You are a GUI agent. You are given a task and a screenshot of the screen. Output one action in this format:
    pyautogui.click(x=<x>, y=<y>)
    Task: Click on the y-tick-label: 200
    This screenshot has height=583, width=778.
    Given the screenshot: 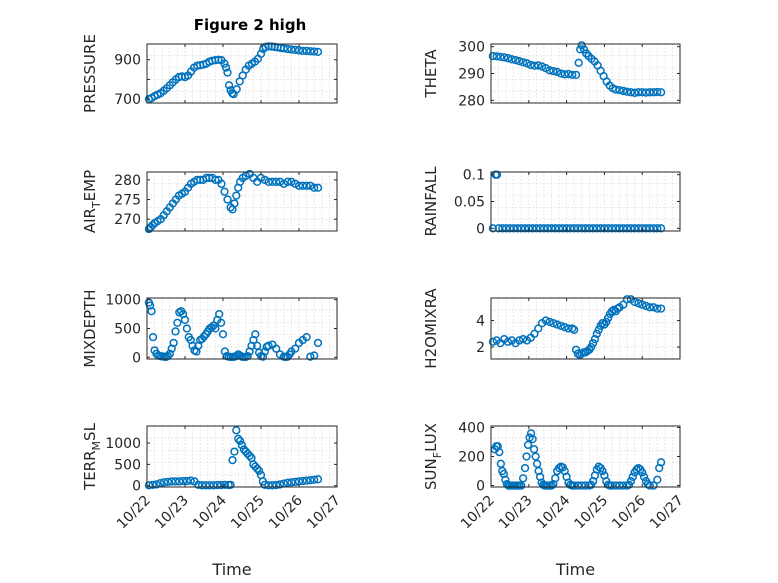 What is the action you would take?
    pyautogui.click(x=471, y=458)
    